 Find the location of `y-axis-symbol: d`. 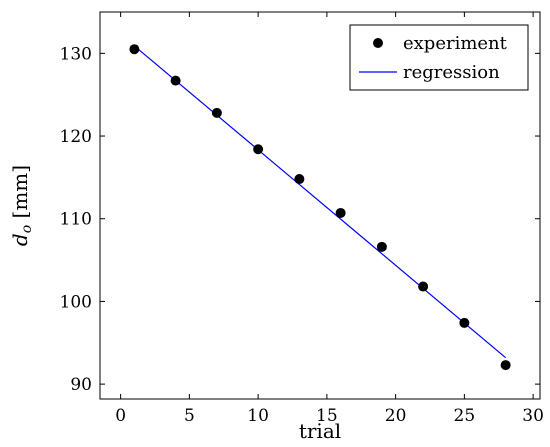

y-axis-symbol: d is located at coordinates (20, 239).